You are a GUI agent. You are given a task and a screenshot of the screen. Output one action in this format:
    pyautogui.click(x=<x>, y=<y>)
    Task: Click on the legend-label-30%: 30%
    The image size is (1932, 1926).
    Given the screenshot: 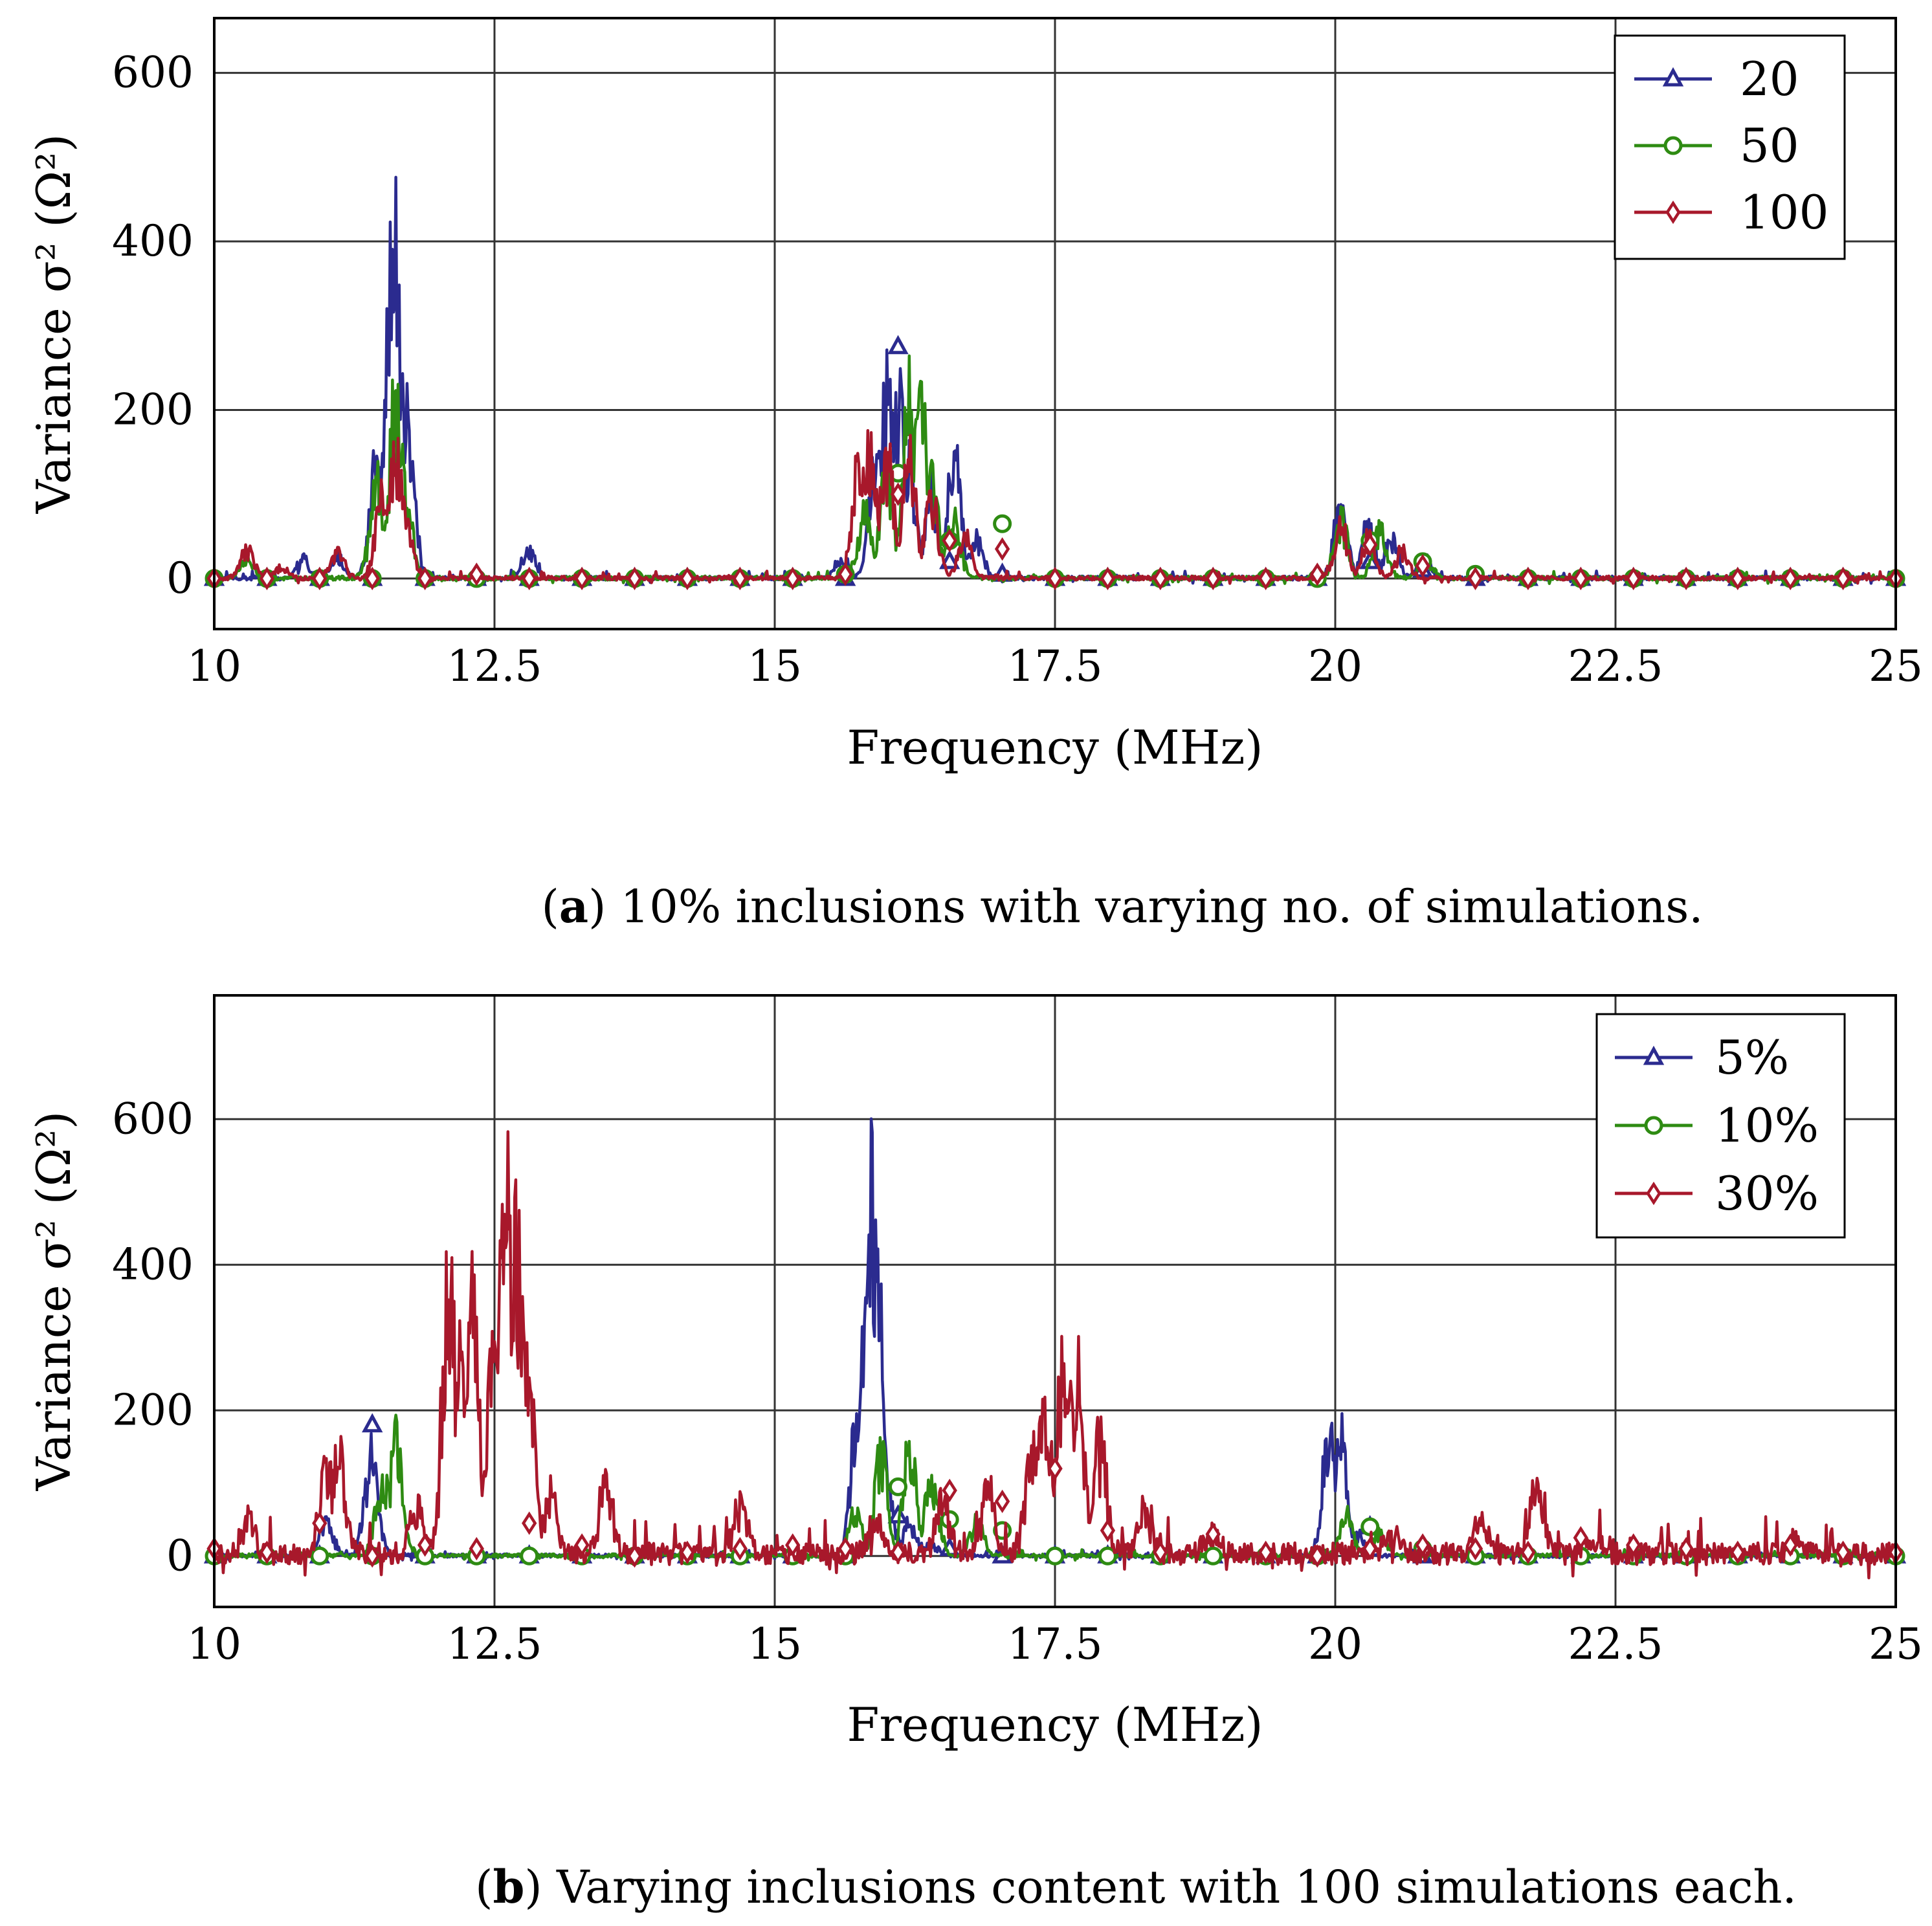 What is the action you would take?
    pyautogui.click(x=1767, y=1193)
    